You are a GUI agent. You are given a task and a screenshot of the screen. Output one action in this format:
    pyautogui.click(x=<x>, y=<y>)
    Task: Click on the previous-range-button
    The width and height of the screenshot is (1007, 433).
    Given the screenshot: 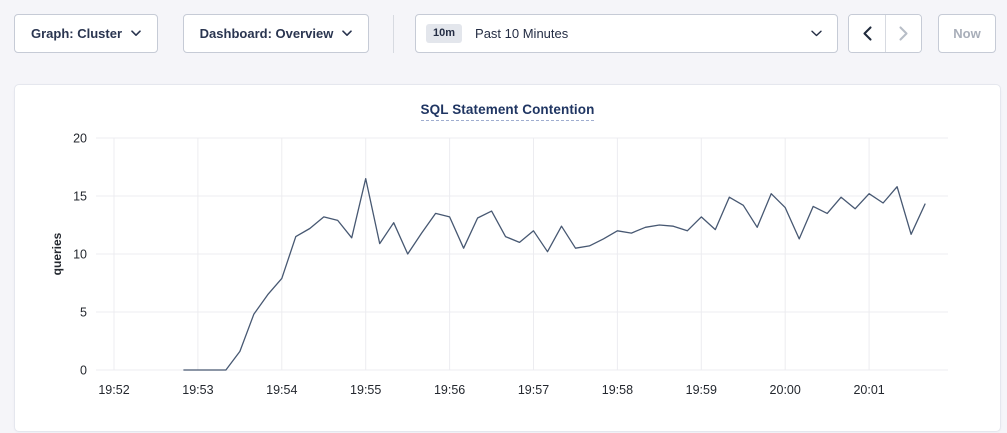 What is the action you would take?
    pyautogui.click(x=867, y=33)
    